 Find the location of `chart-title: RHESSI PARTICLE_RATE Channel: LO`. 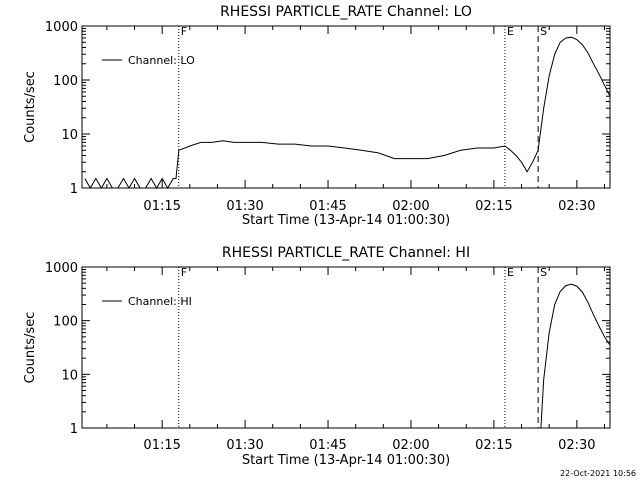

chart-title: RHESSI PARTICLE_RATE Channel: LO is located at coordinates (346, 12).